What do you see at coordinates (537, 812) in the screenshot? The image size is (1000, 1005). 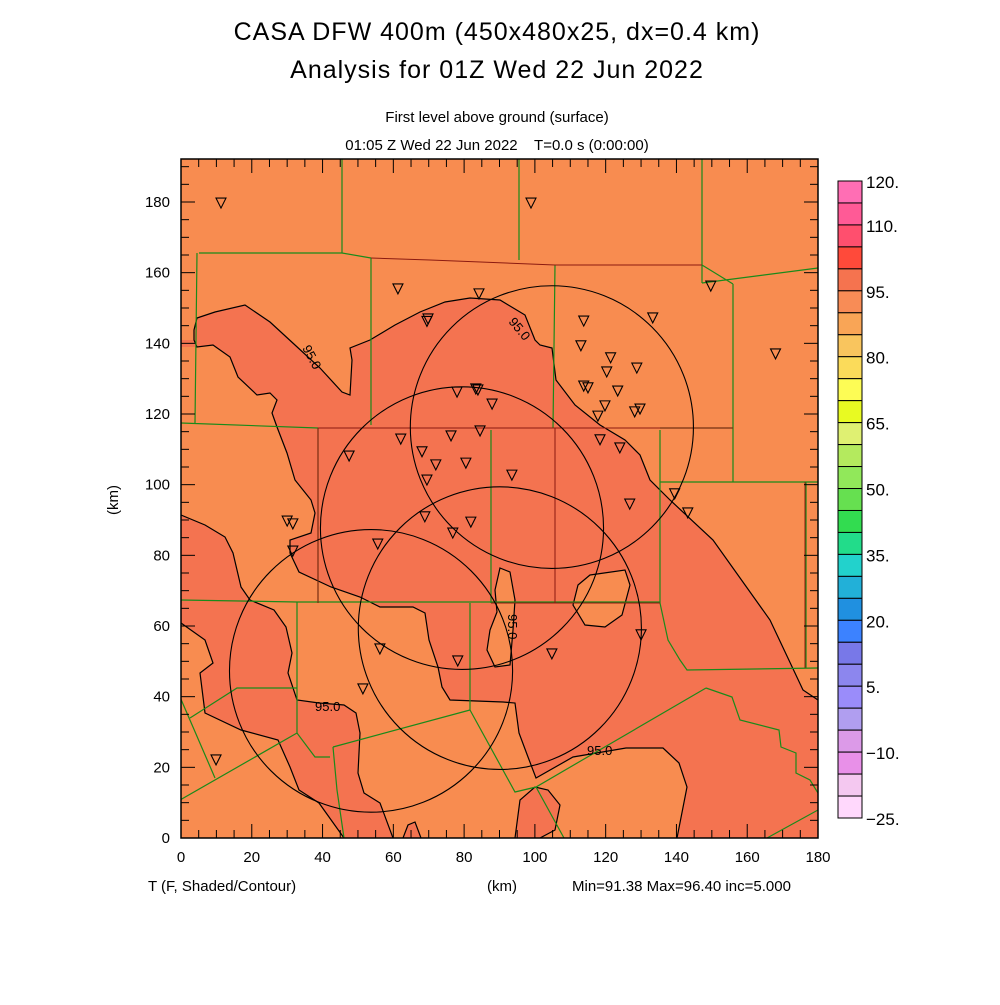 I see `shading-95-100-island` at bounding box center [537, 812].